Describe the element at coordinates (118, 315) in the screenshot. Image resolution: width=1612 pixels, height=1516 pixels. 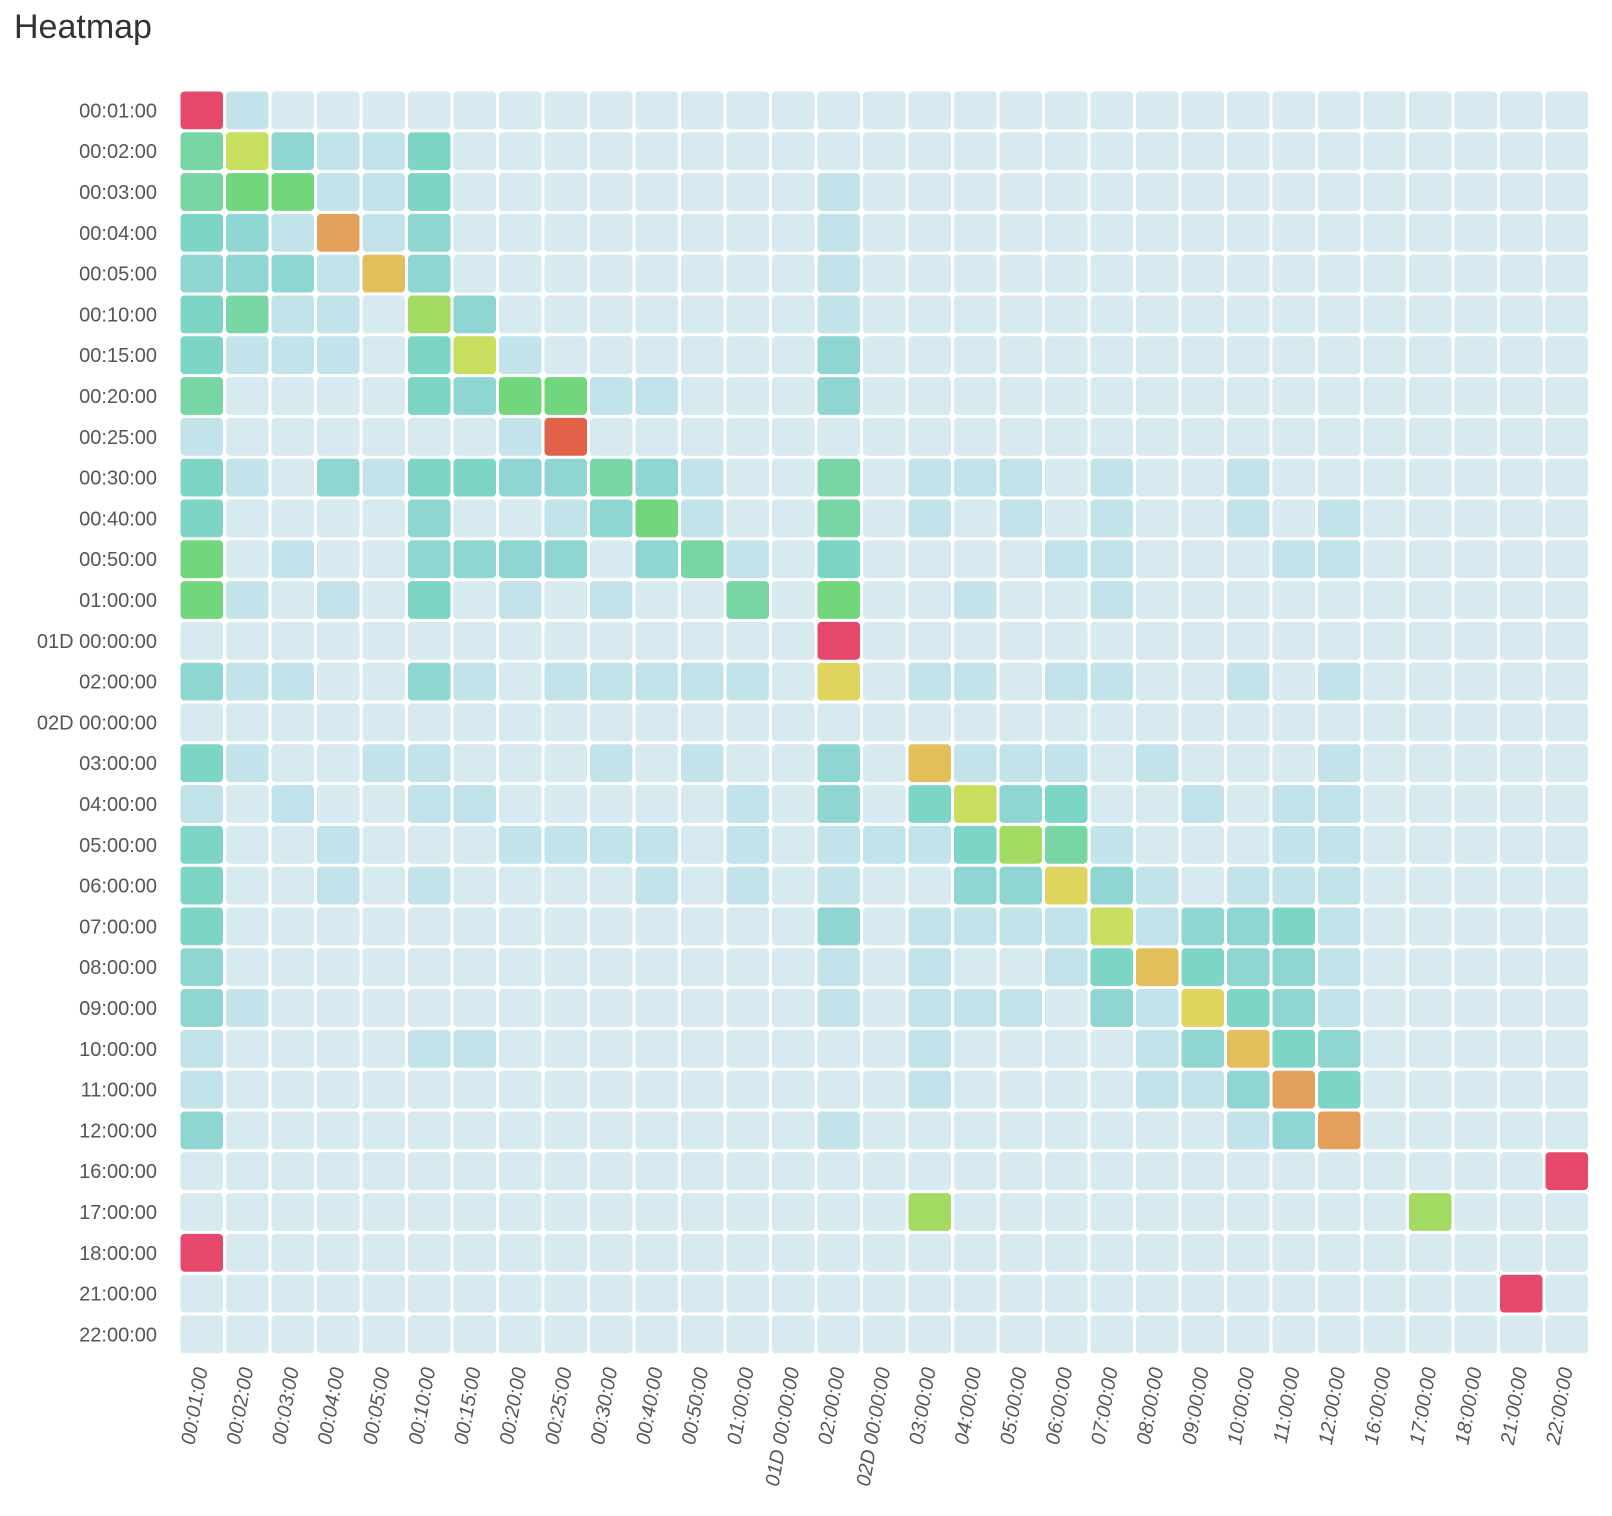
I see `y-tick-label: 00:10:00` at that location.